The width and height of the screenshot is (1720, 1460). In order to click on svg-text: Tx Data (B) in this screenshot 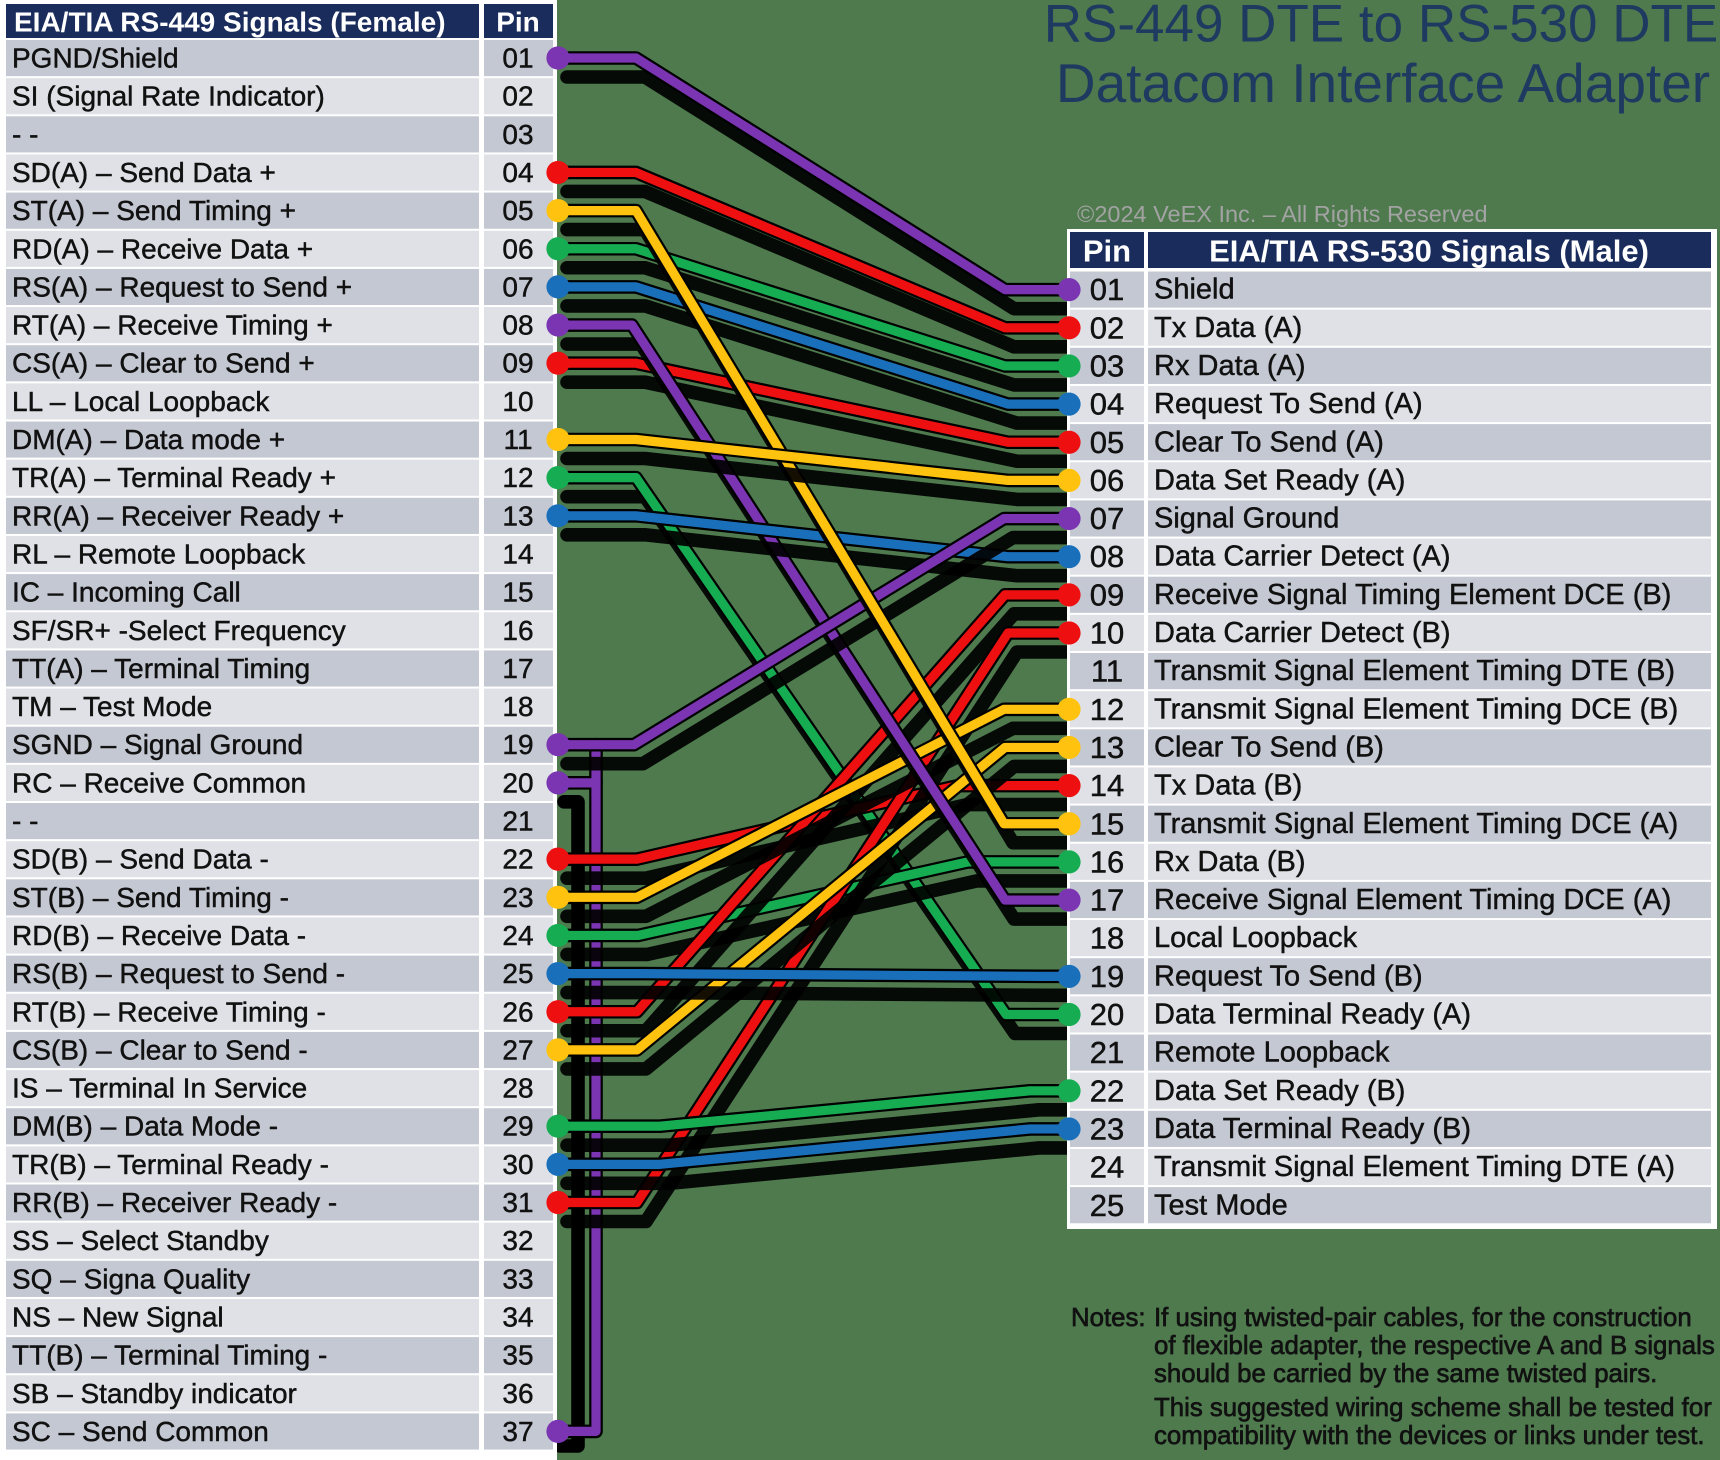, I will do `click(1228, 786)`.